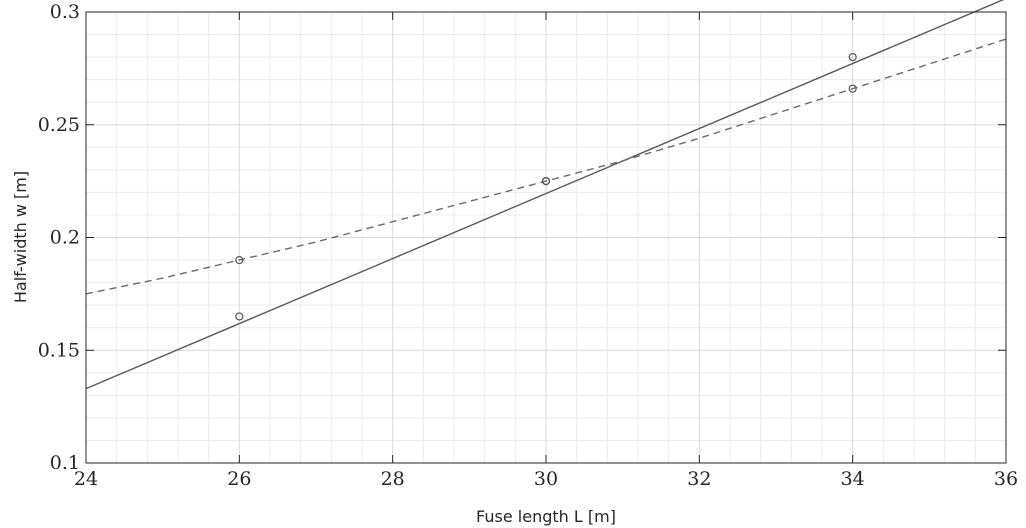 The width and height of the screenshot is (1026, 528). What do you see at coordinates (20, 237) in the screenshot?
I see `y-axis-label: Half-width w [m]` at bounding box center [20, 237].